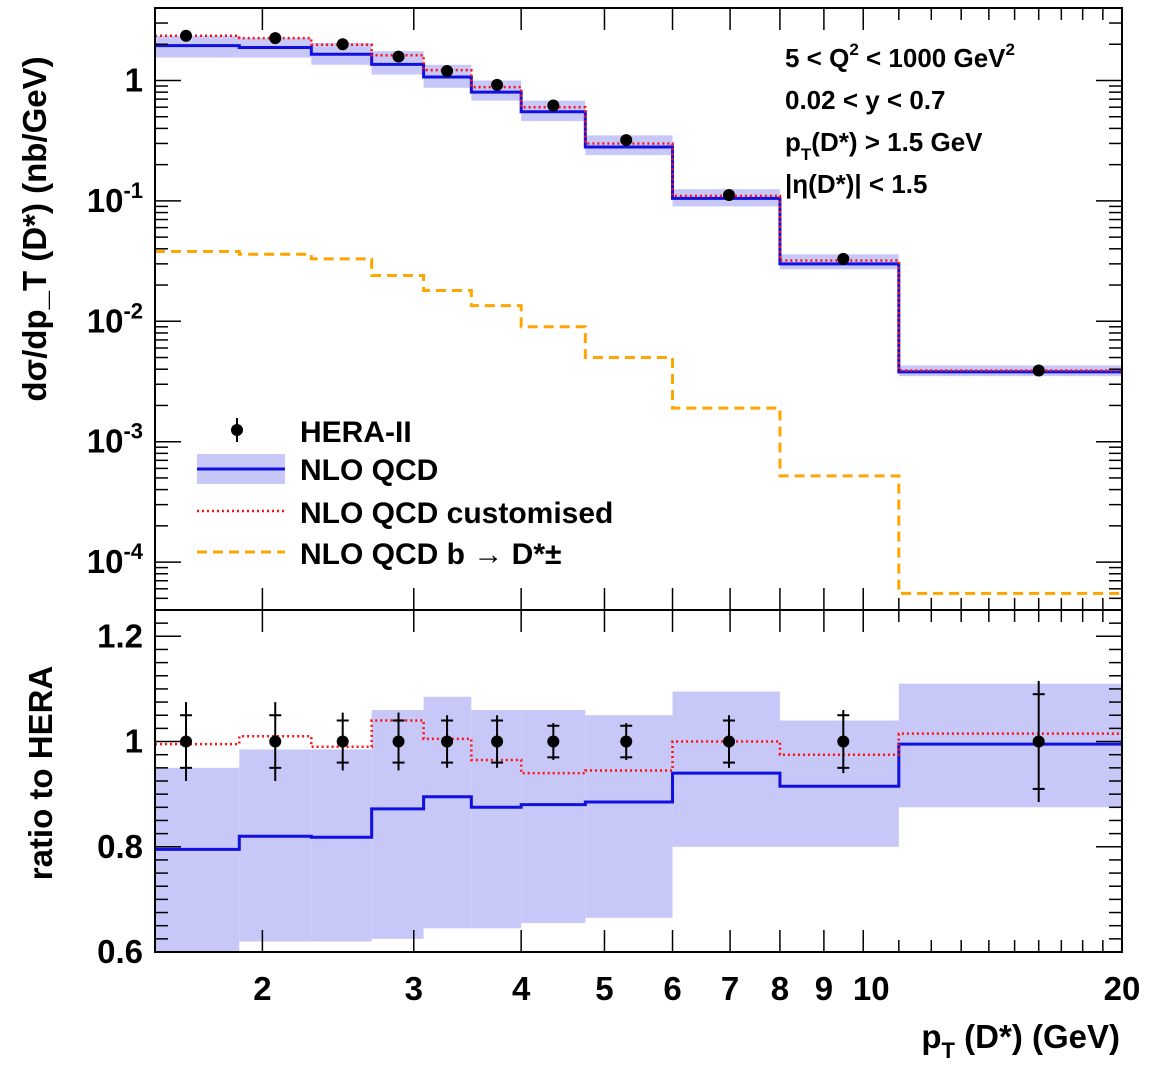  I want to click on annotation-line: 5 < Q2 < 1000 GeV2, so click(900, 56).